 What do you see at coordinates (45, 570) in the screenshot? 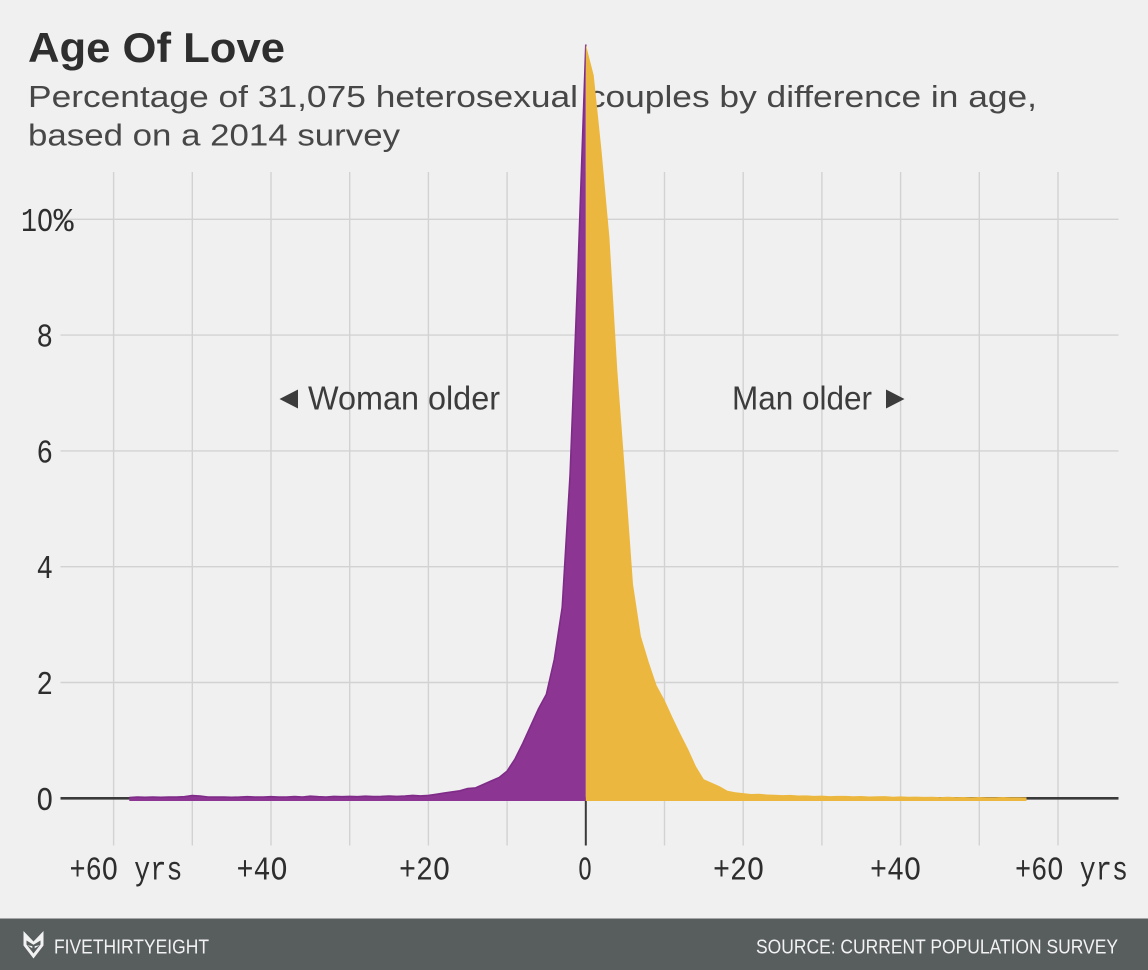
I see `svg-text: 4` at bounding box center [45, 570].